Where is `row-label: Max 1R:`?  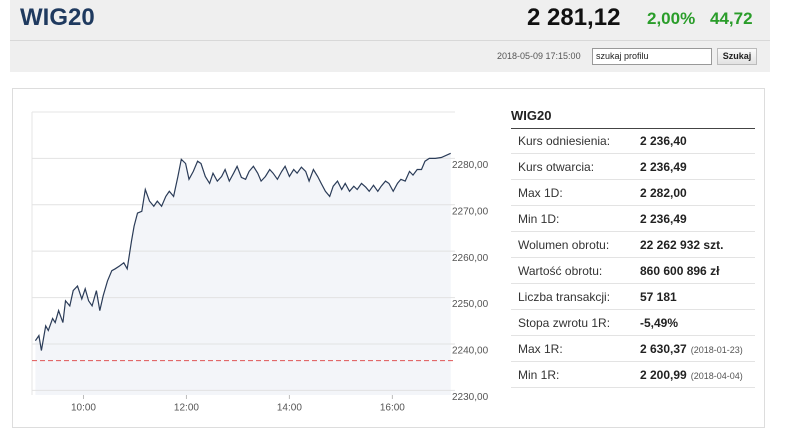 row-label: Max 1R: is located at coordinates (540, 349).